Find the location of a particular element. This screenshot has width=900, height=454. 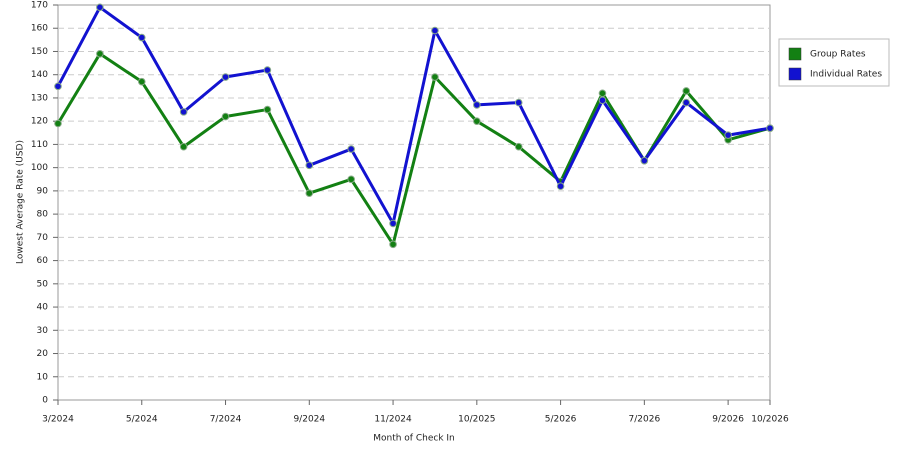

x-tick-label: 9/2026 is located at coordinates (728, 420).